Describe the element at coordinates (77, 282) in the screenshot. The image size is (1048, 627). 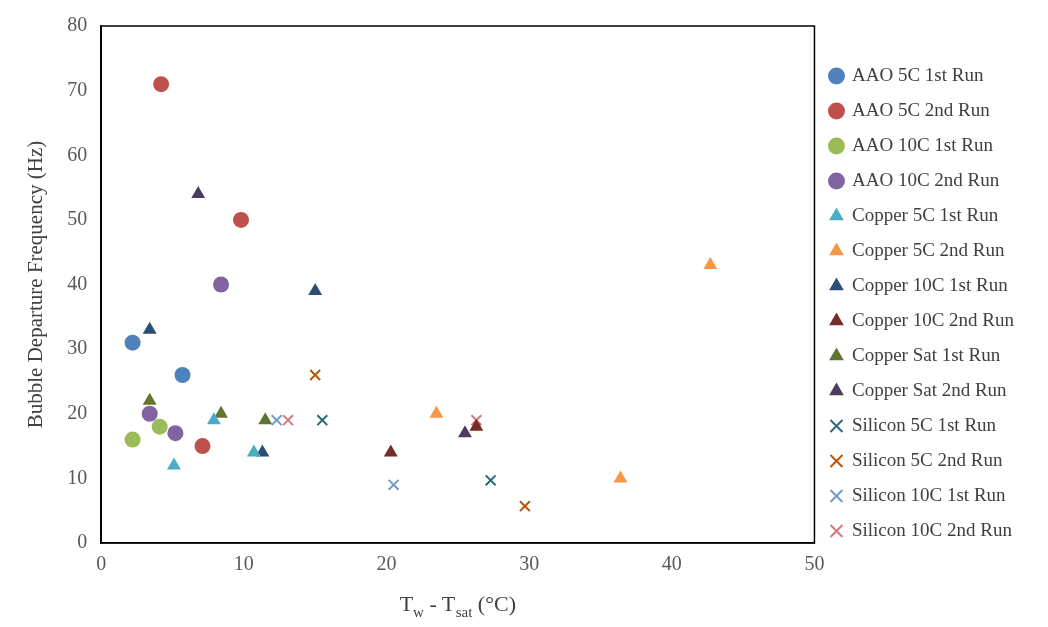
I see `y-tick-label: 40` at that location.